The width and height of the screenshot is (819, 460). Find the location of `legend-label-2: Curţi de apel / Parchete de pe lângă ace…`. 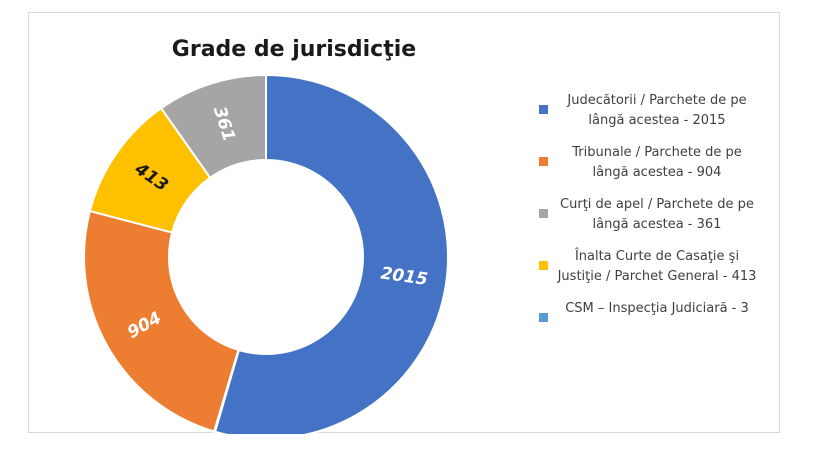

legend-label-2: Curţi de apel / Parchete de pe lângă ace… is located at coordinates (657, 214).